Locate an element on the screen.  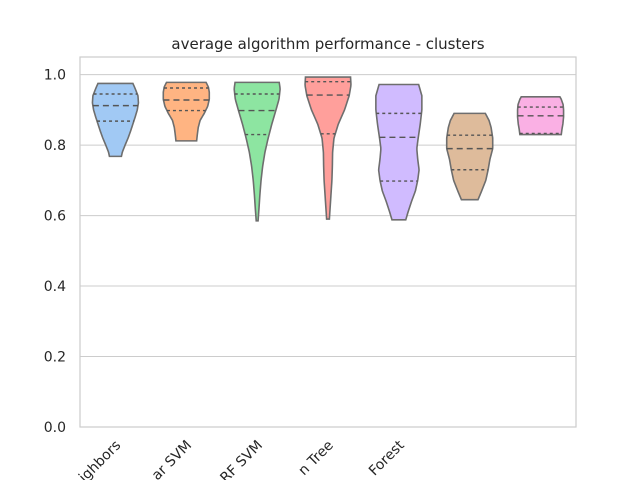
x-tick-label: RF SVM is located at coordinates (241, 459).